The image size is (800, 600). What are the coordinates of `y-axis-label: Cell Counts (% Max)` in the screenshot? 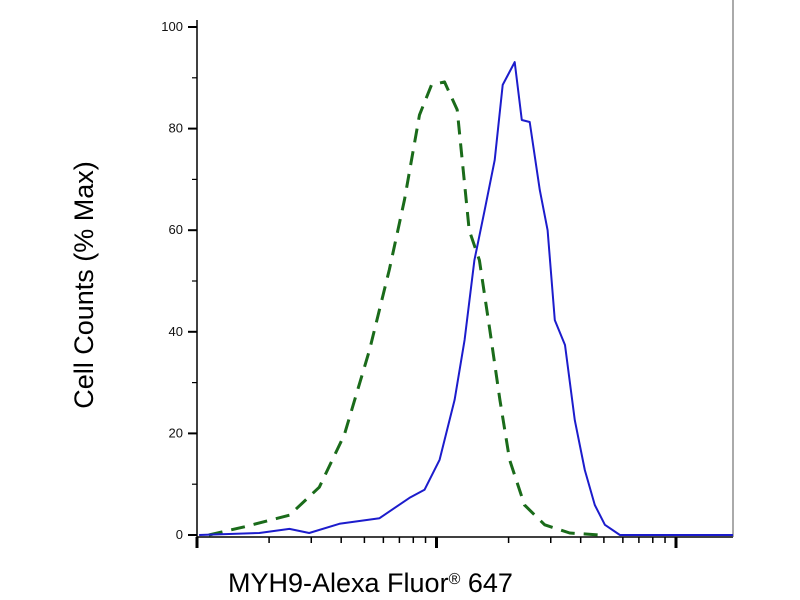 It's located at (84, 285).